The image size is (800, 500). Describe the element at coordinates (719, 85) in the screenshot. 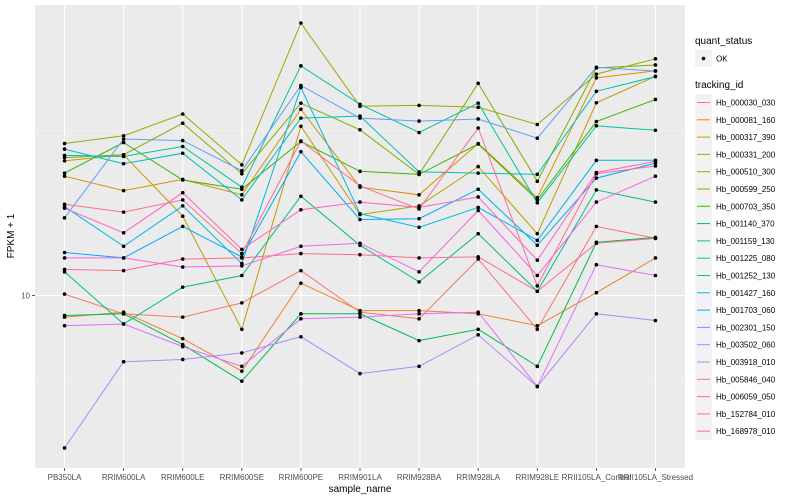

I see `legend-title-tracking-id: tracking_id` at that location.